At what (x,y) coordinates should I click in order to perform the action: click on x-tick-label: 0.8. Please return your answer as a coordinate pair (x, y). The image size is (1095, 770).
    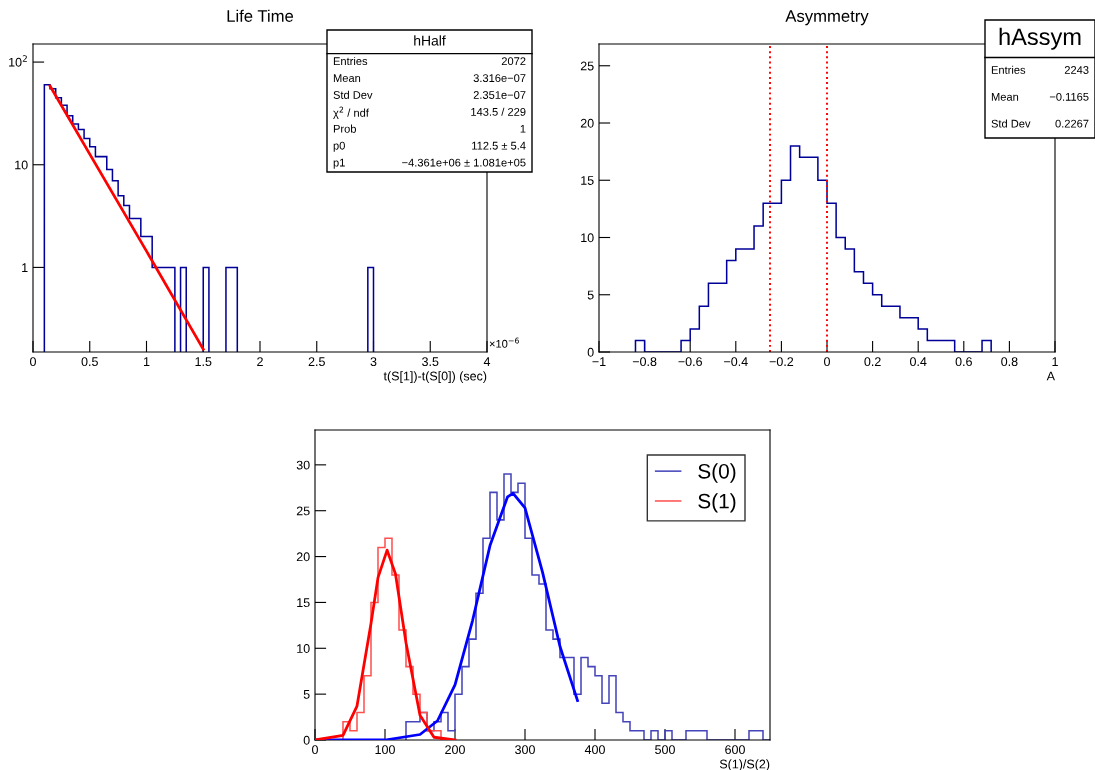
    Looking at the image, I should click on (1009, 362).